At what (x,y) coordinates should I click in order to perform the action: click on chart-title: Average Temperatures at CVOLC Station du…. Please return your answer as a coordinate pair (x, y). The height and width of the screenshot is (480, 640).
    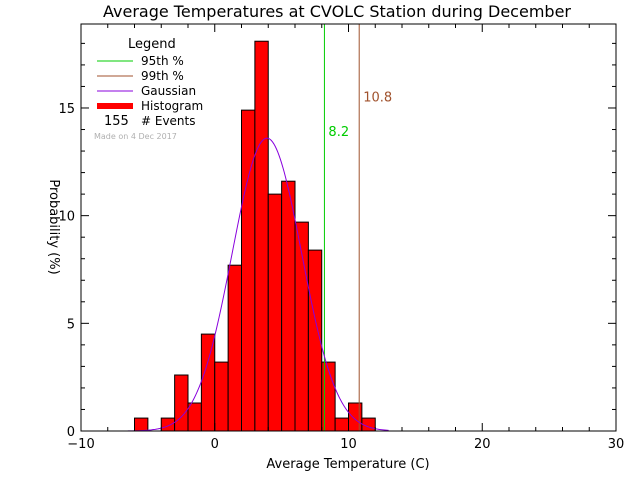
    Looking at the image, I should click on (337, 11).